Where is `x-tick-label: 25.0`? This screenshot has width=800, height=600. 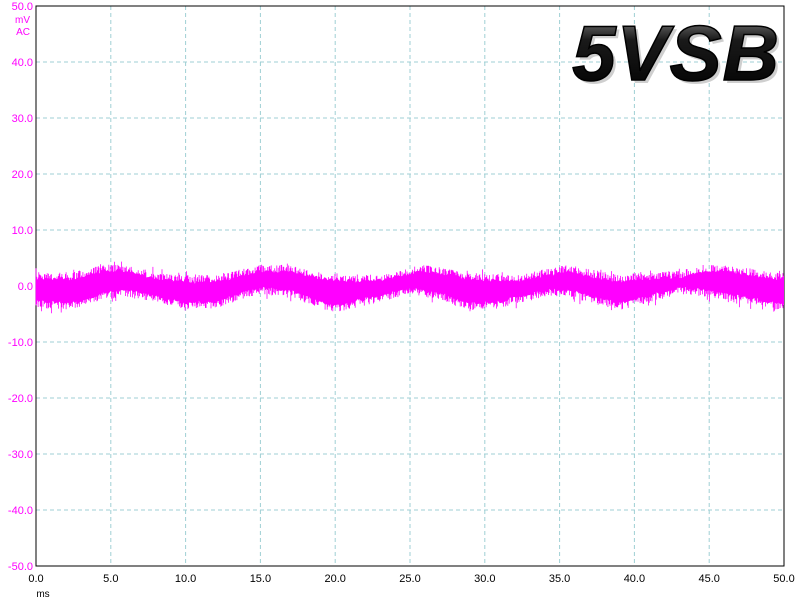 x-tick-label: 25.0 is located at coordinates (409, 579).